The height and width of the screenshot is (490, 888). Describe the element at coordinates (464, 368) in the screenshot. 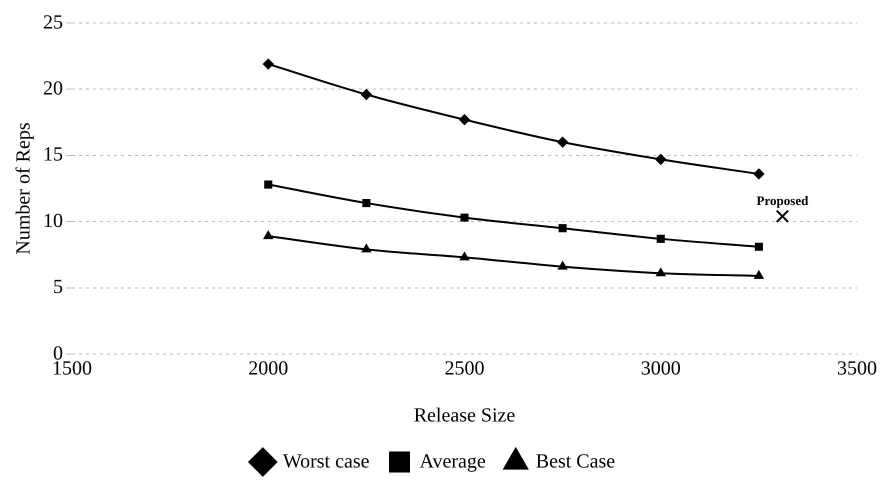

I see `x-tick-label: 2500` at that location.